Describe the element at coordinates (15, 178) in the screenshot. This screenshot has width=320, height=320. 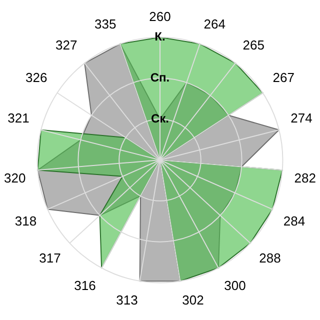
I see `spoke-label: 320` at that location.